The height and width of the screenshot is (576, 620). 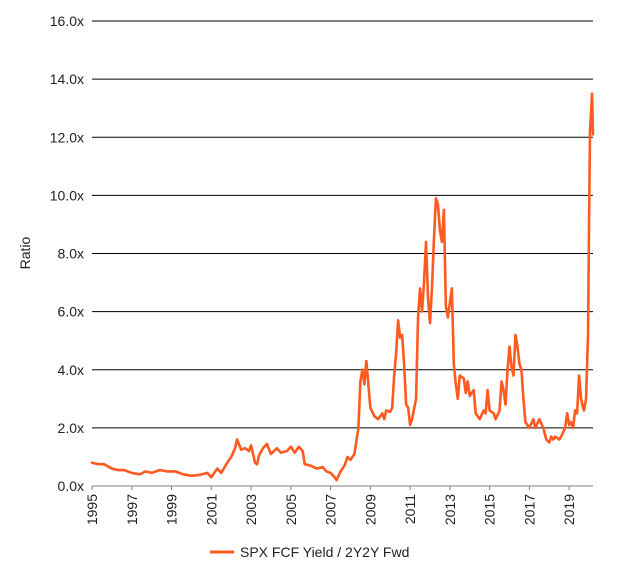 What do you see at coordinates (370, 509) in the screenshot?
I see `x-tick-label: 2009` at bounding box center [370, 509].